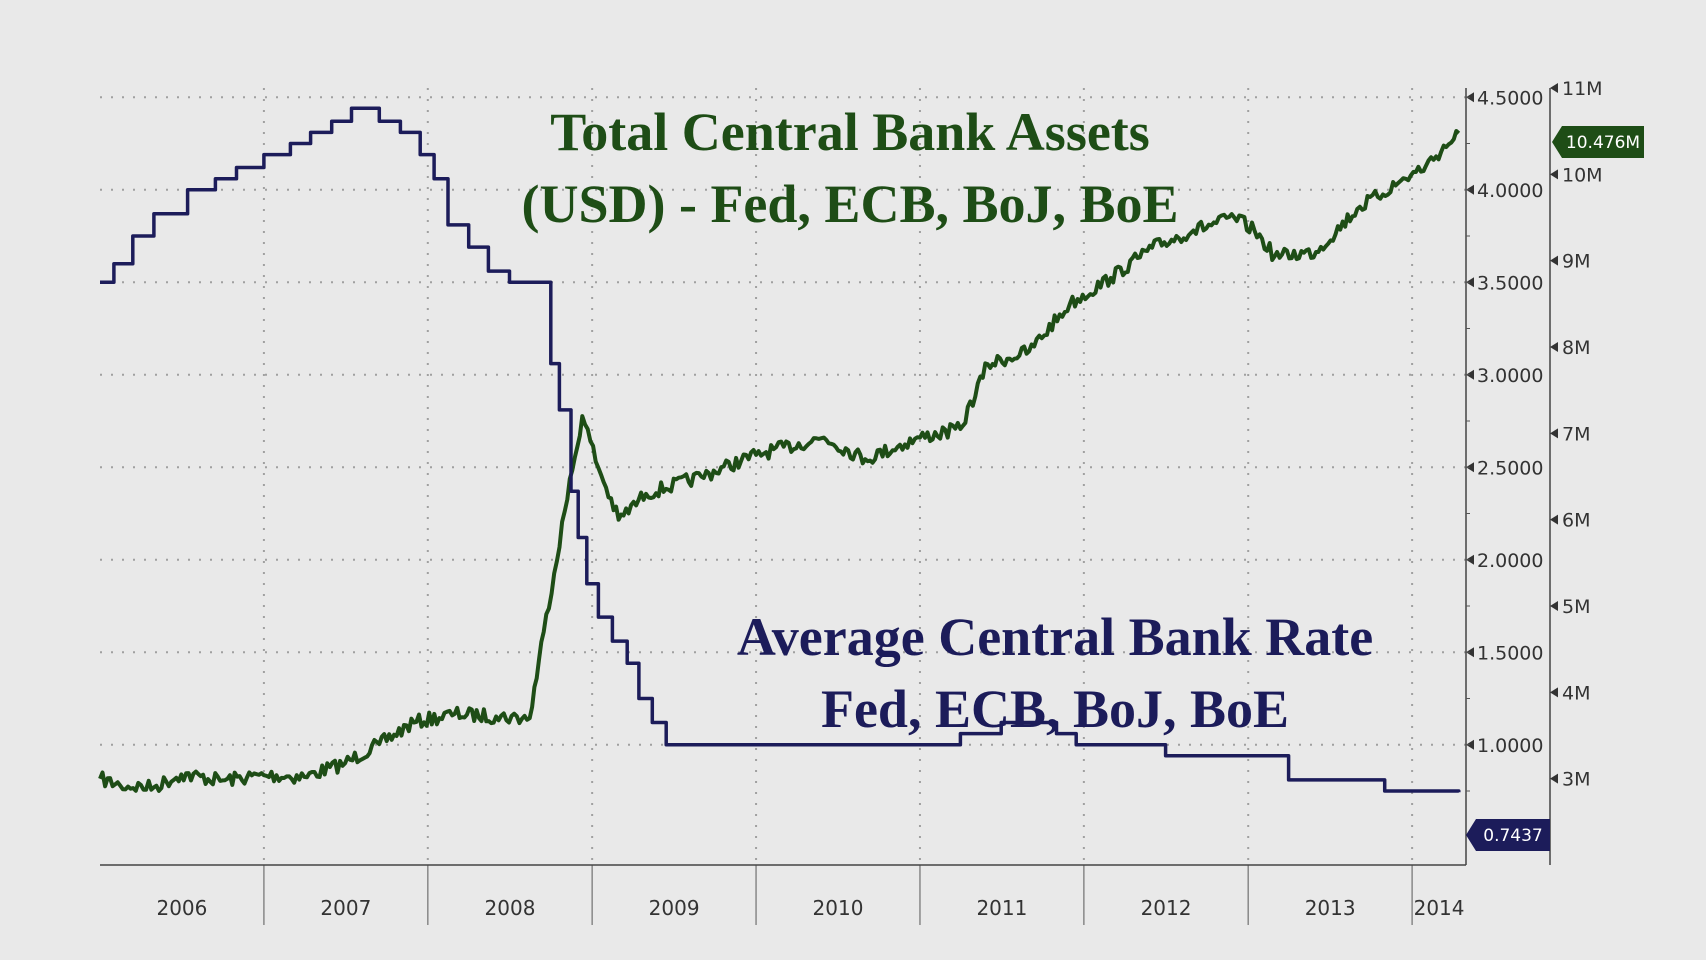 This screenshot has width=1706, height=960. I want to click on y-right-tick-label: 7M, so click(1576, 434).